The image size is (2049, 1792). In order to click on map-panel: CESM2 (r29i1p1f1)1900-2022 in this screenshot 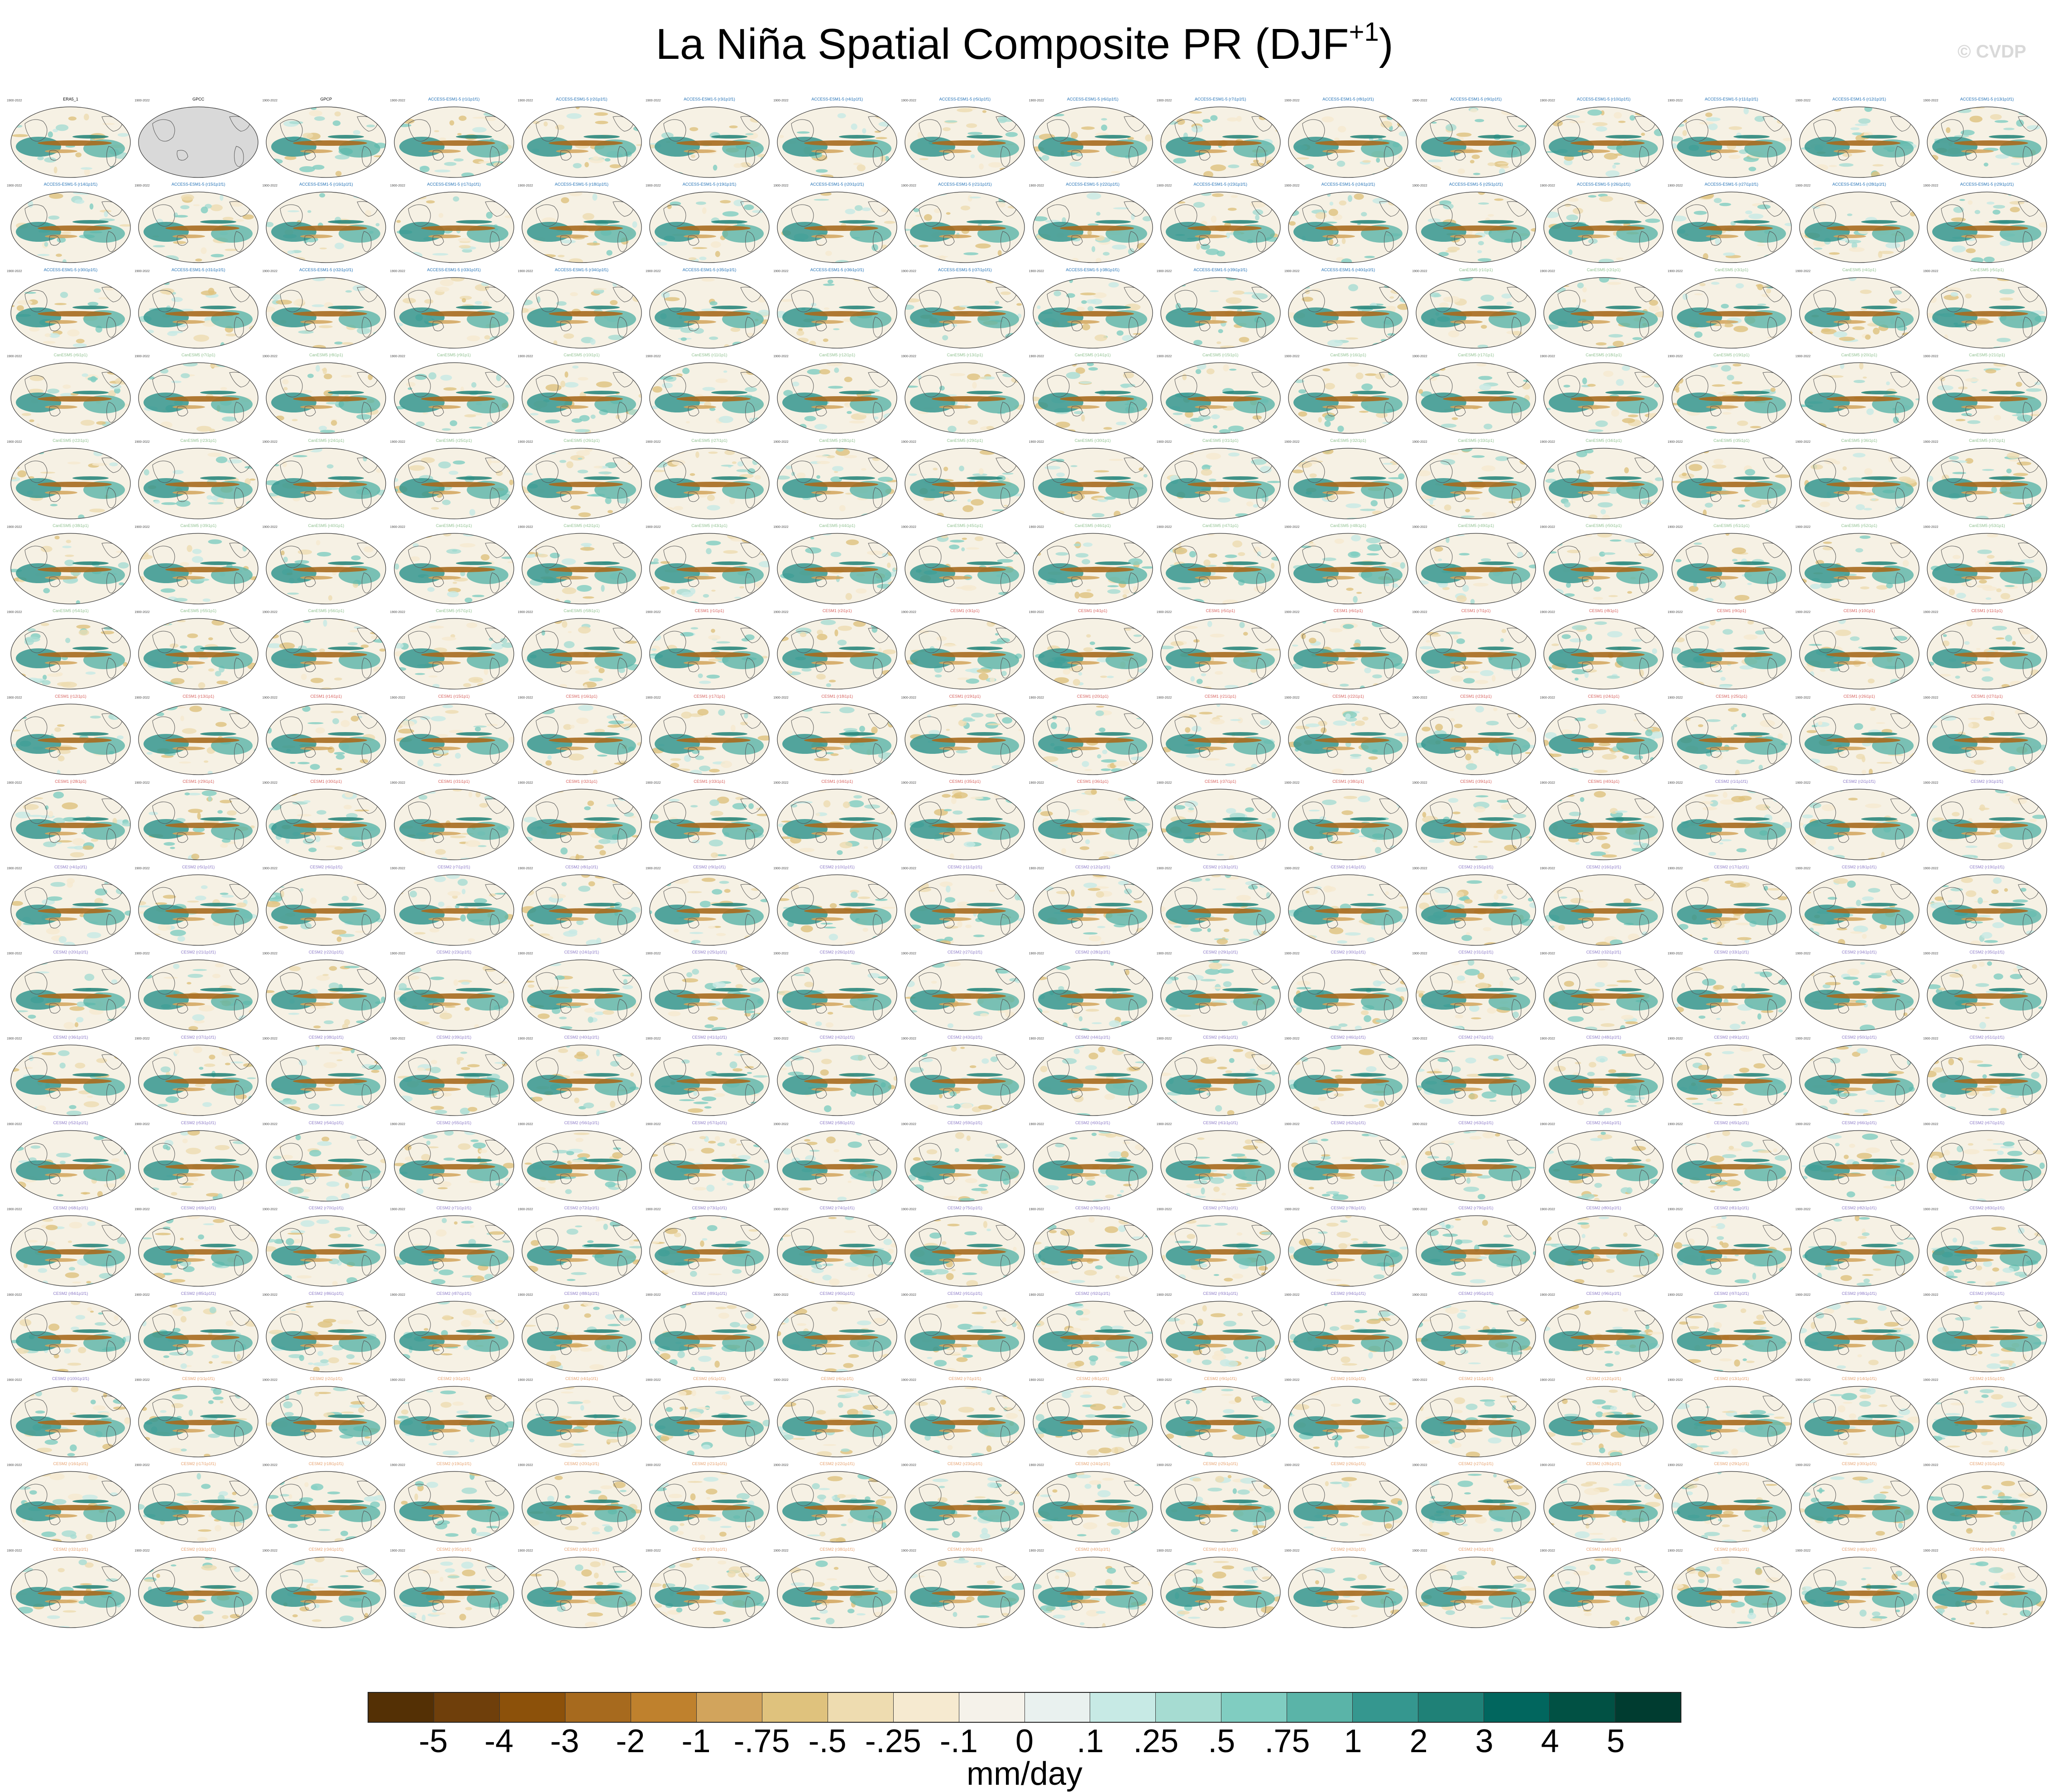, I will do `click(1731, 1503)`.